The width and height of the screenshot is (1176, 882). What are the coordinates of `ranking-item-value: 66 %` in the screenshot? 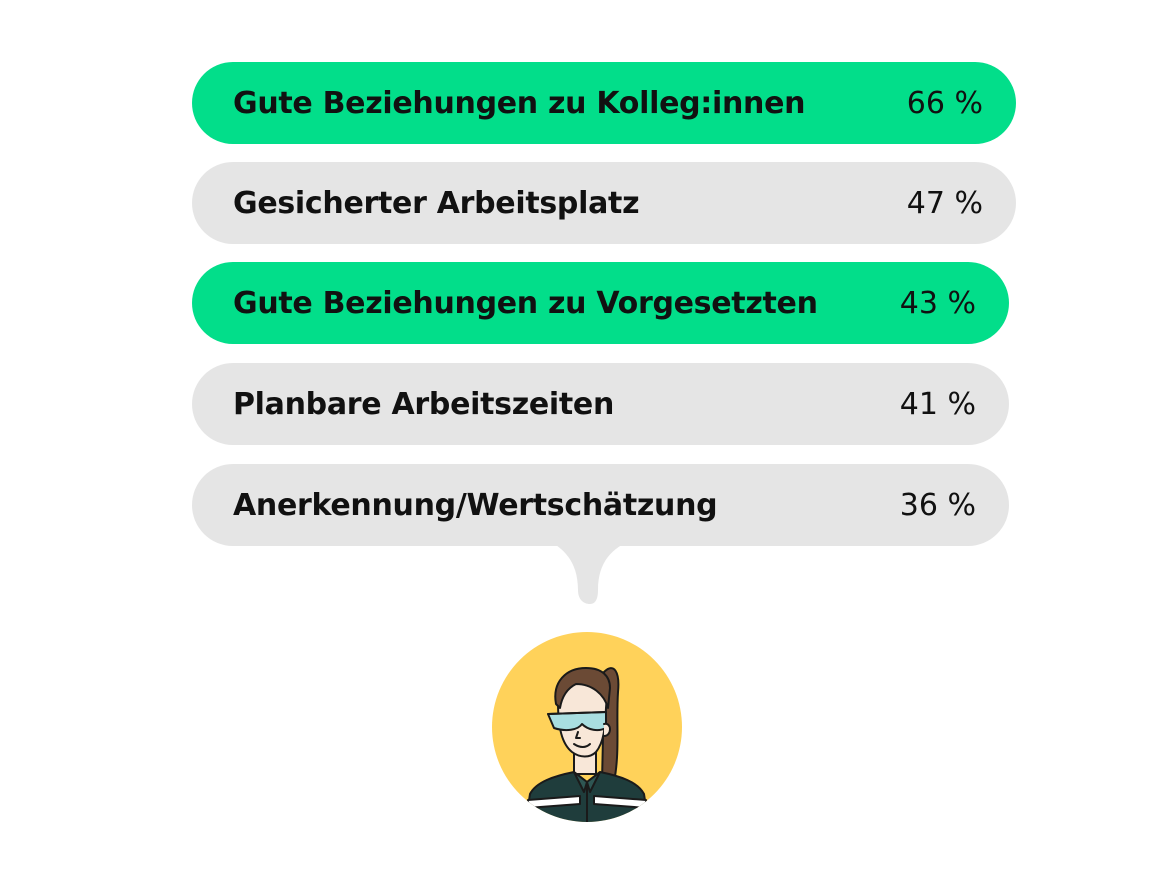 It's located at (944, 103).